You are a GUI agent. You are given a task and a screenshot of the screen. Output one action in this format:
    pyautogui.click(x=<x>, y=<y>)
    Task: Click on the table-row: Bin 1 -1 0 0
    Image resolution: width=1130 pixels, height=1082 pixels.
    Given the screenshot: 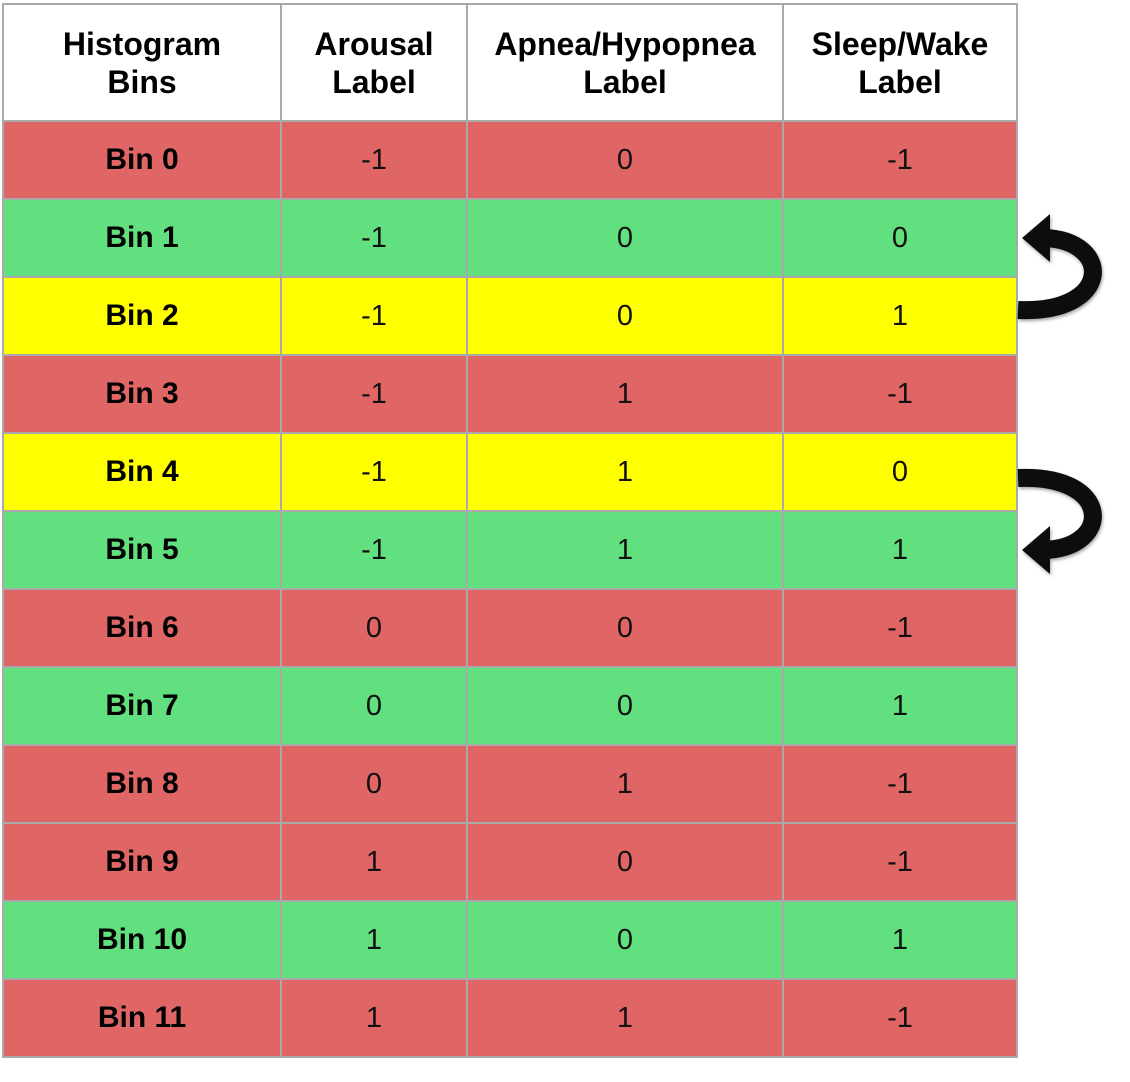 What is the action you would take?
    pyautogui.click(x=510, y=238)
    